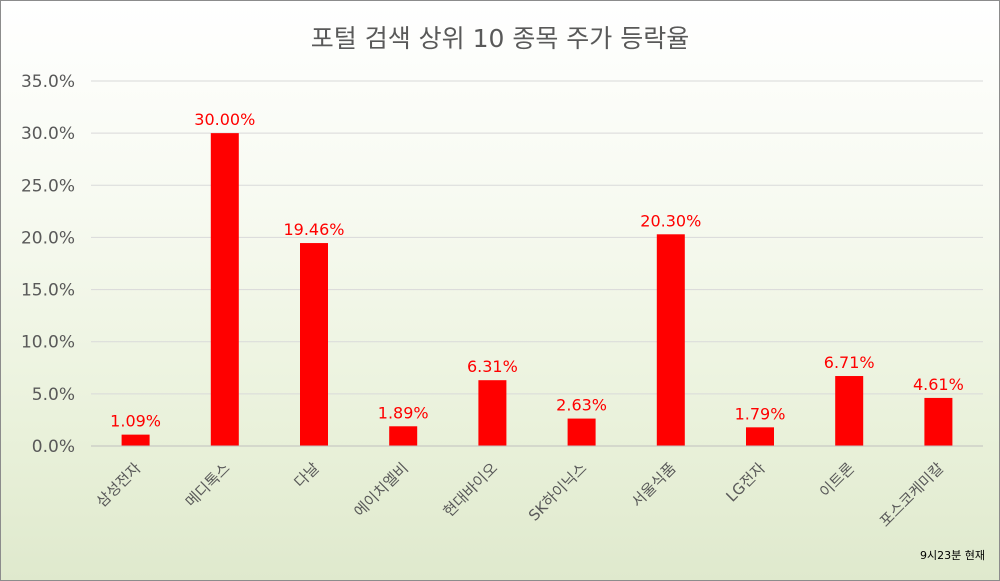 The width and height of the screenshot is (1000, 581). I want to click on y-axis-ticks: 0.0% 5.0% 10.0% 15.0% 20.0% 25.0% 30.0% 35.0%, so click(48, 264).